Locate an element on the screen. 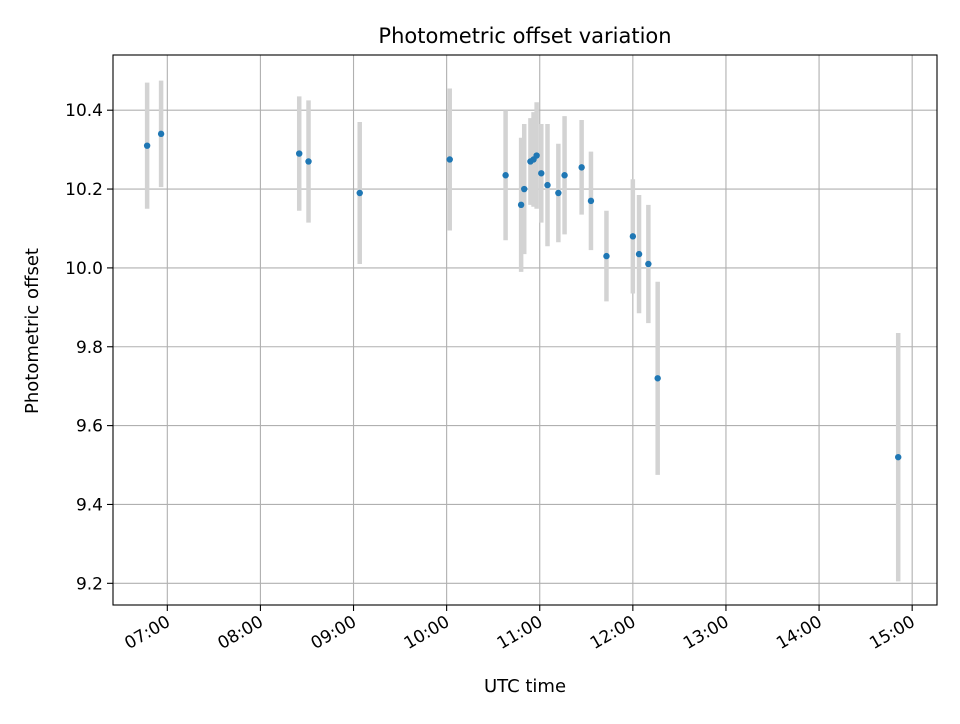 The image size is (960, 724). y-tick-label: 9.6 is located at coordinates (89, 427).